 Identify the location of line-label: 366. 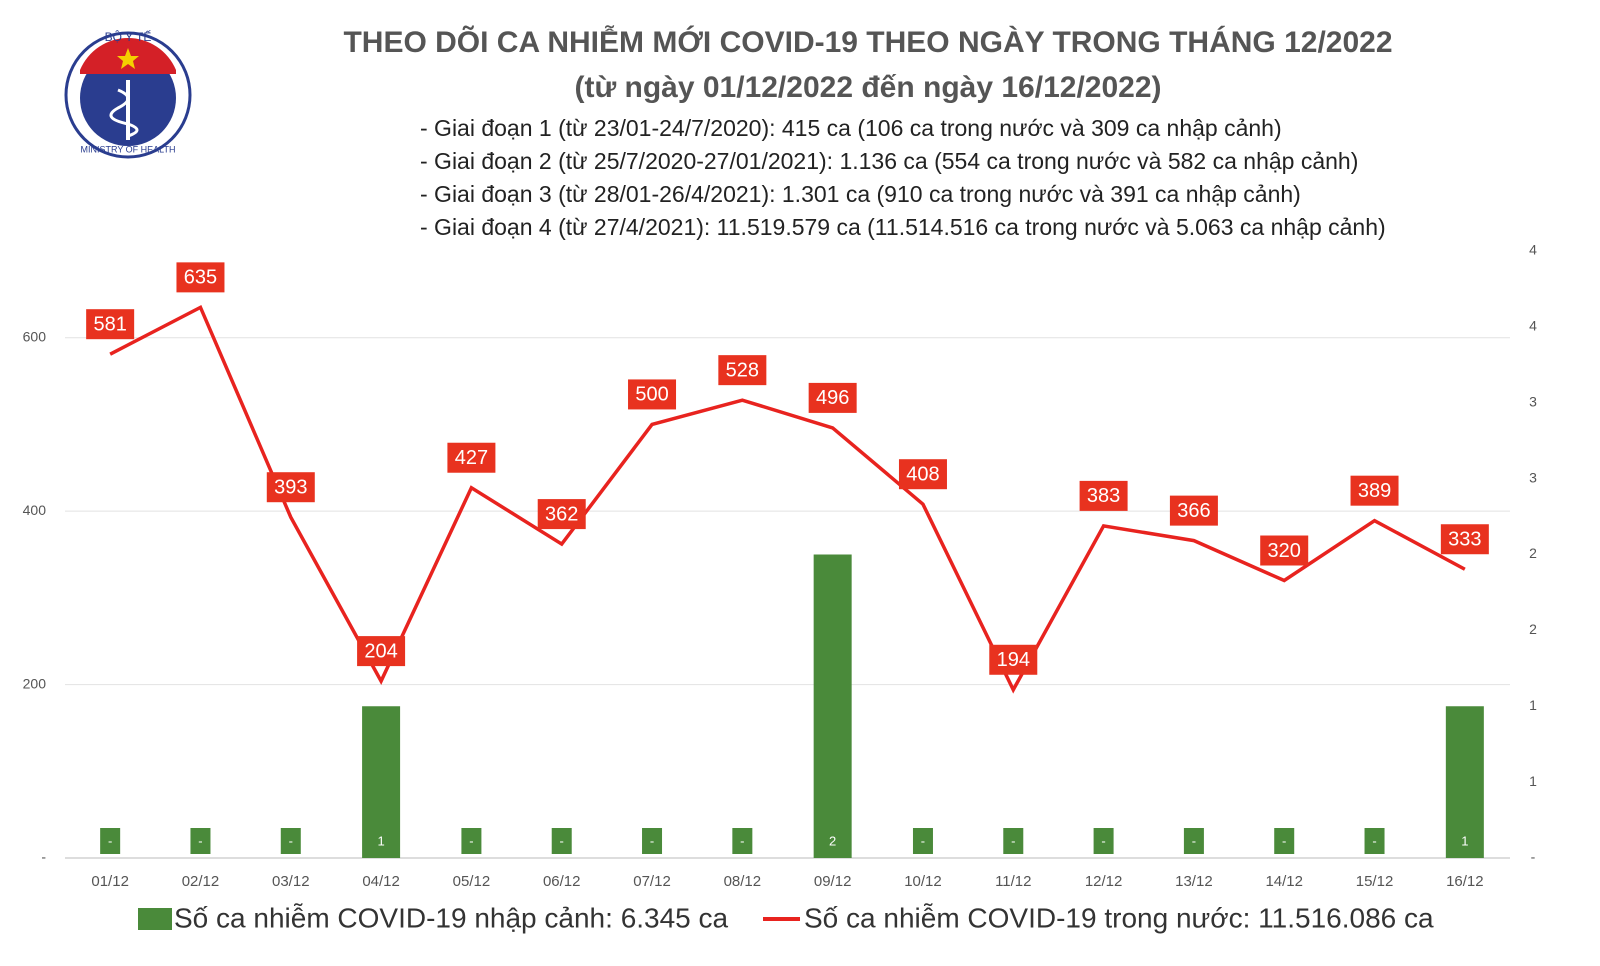
(1193, 511).